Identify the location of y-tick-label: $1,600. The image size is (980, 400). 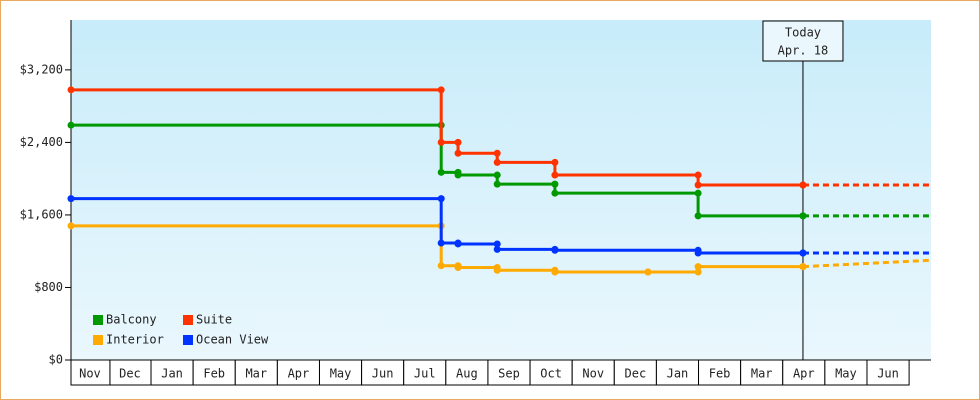
(41, 214).